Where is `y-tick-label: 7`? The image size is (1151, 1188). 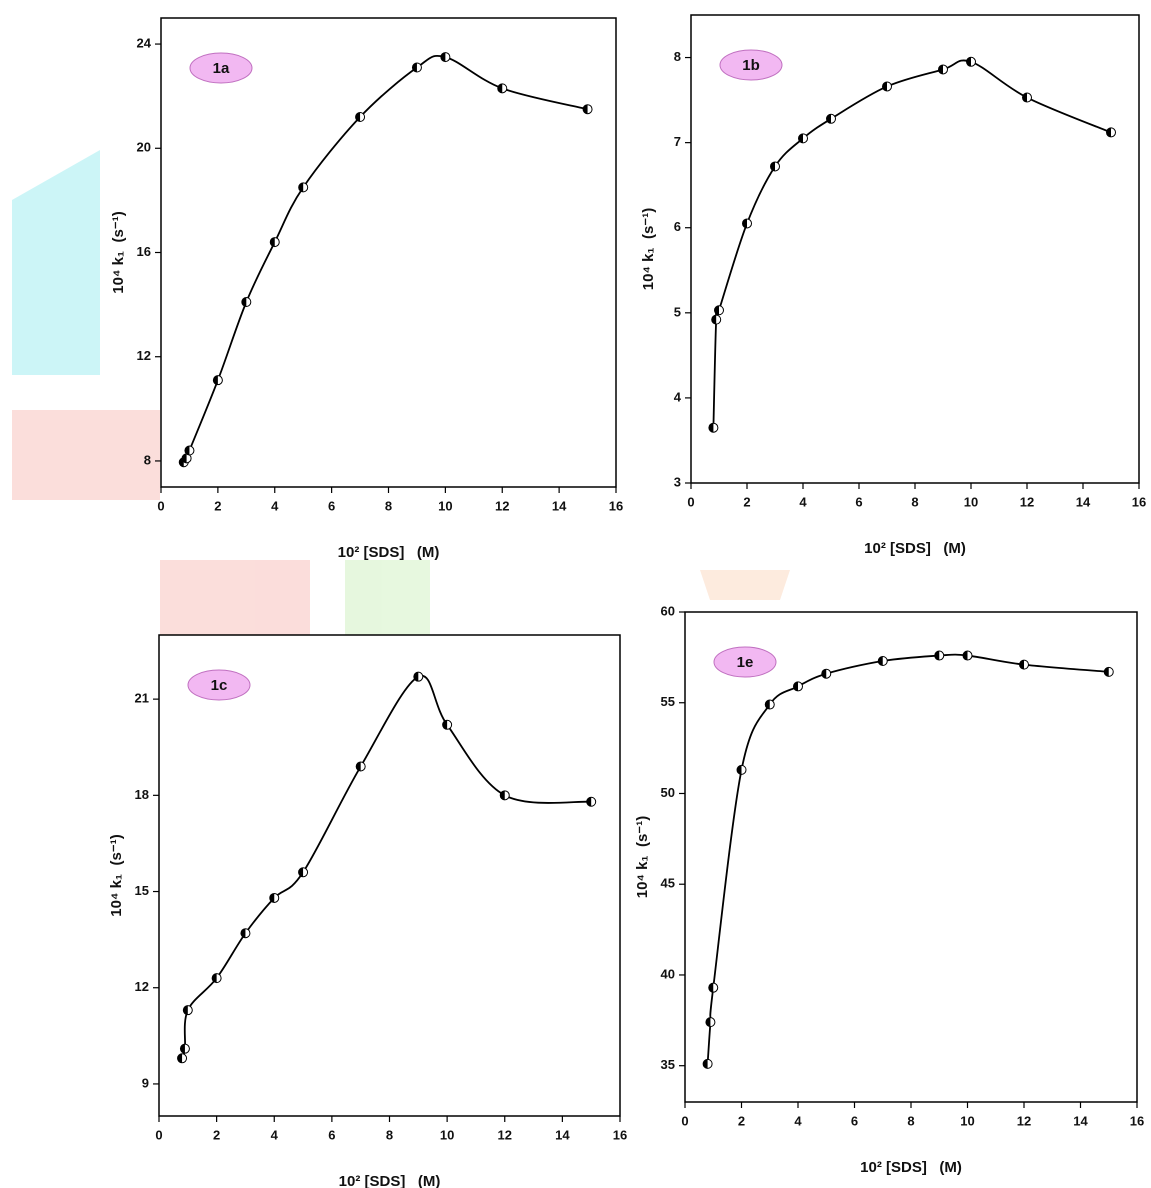
y-tick-label: 7 is located at coordinates (677, 141).